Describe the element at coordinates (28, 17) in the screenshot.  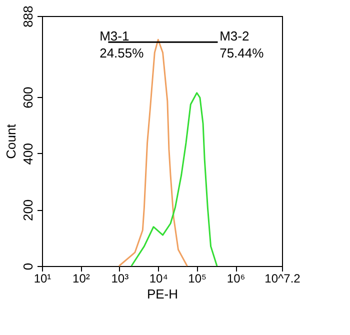
I see `y-tick-label: 888` at that location.